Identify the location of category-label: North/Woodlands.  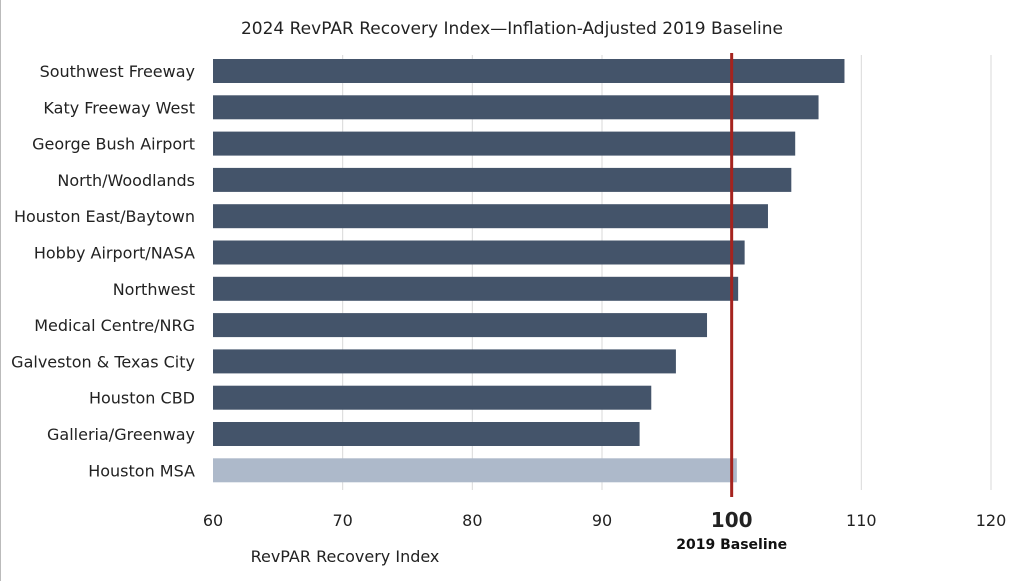
(126, 180).